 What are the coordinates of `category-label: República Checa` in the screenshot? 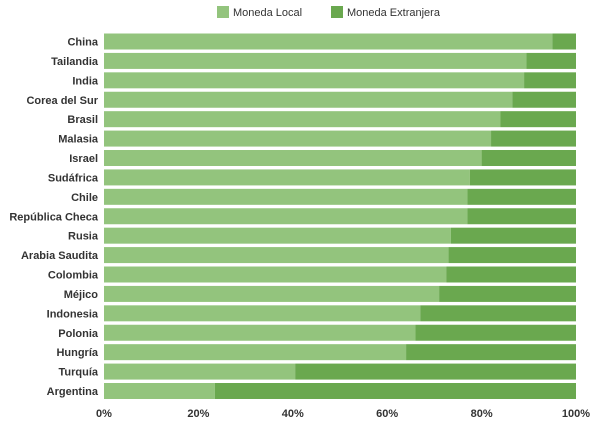 It's located at (54, 217).